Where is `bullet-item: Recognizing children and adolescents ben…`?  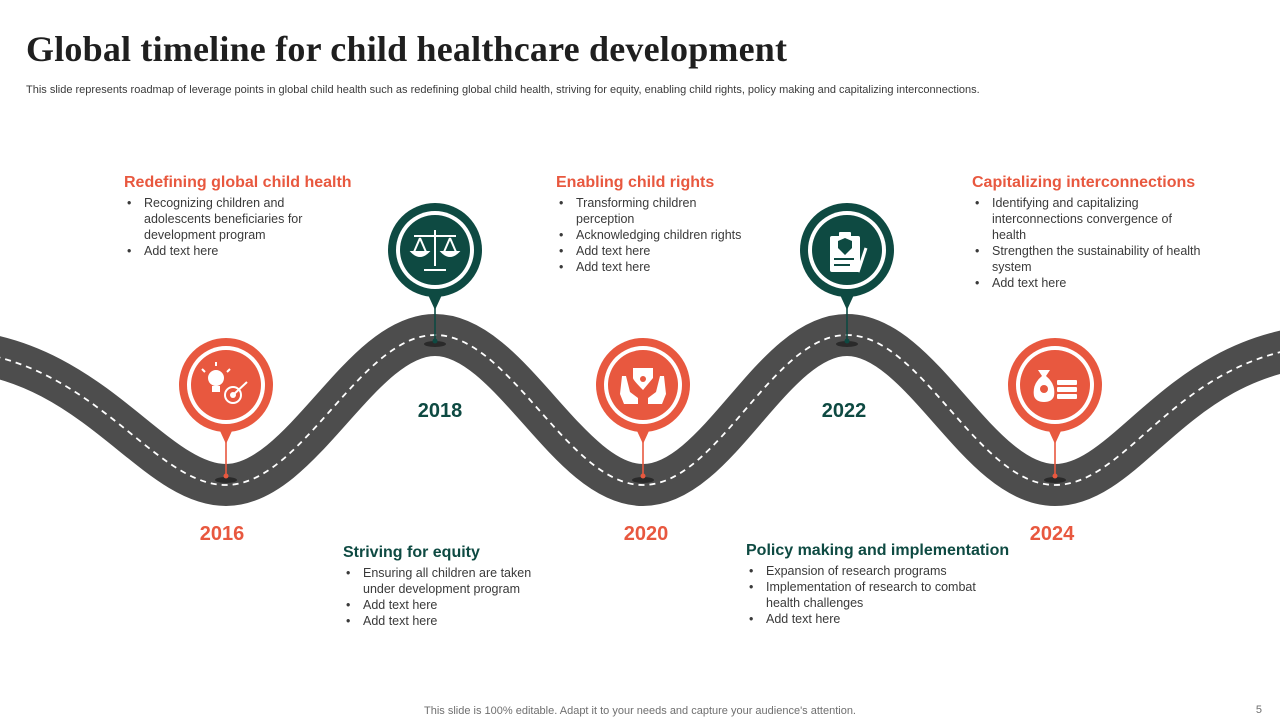 bullet-item: Recognizing children and adolescents ben… is located at coordinates (229, 219).